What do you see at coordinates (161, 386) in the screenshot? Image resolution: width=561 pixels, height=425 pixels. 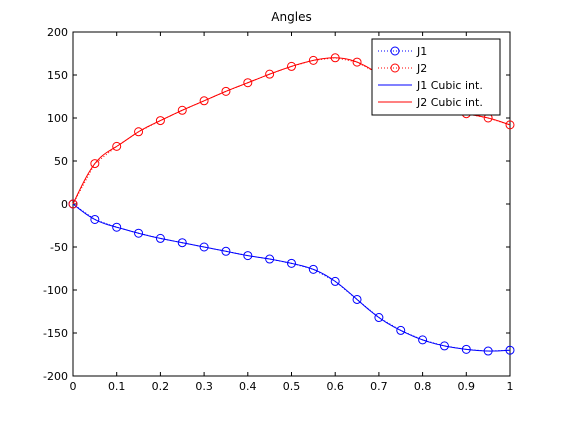 I see `x-tick-label: 0.2` at bounding box center [161, 386].